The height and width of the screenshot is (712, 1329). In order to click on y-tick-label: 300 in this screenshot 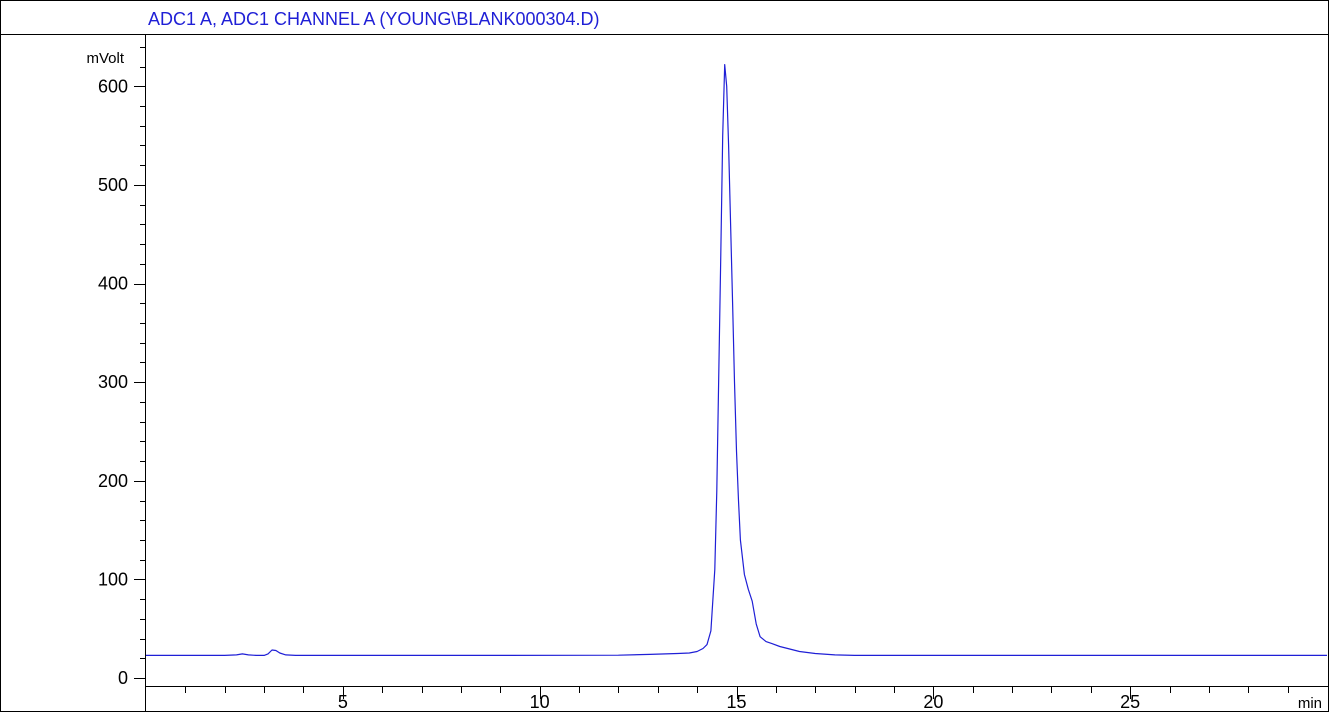, I will do `click(113, 382)`.